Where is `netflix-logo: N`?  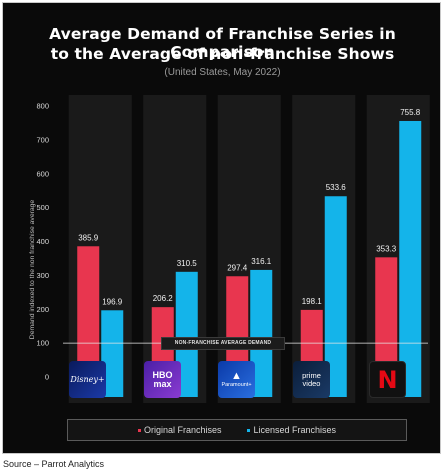
netflix-logo: N is located at coordinates (387, 379).